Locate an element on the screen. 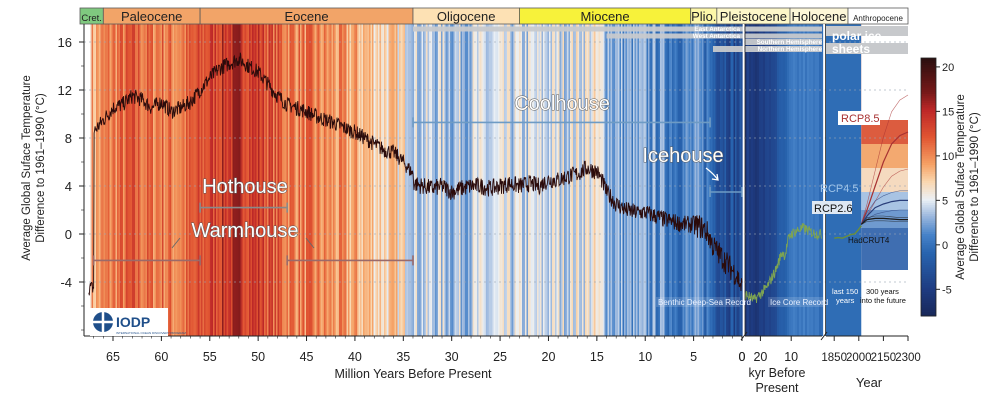  x-tick-label: 1850 is located at coordinates (834, 358).